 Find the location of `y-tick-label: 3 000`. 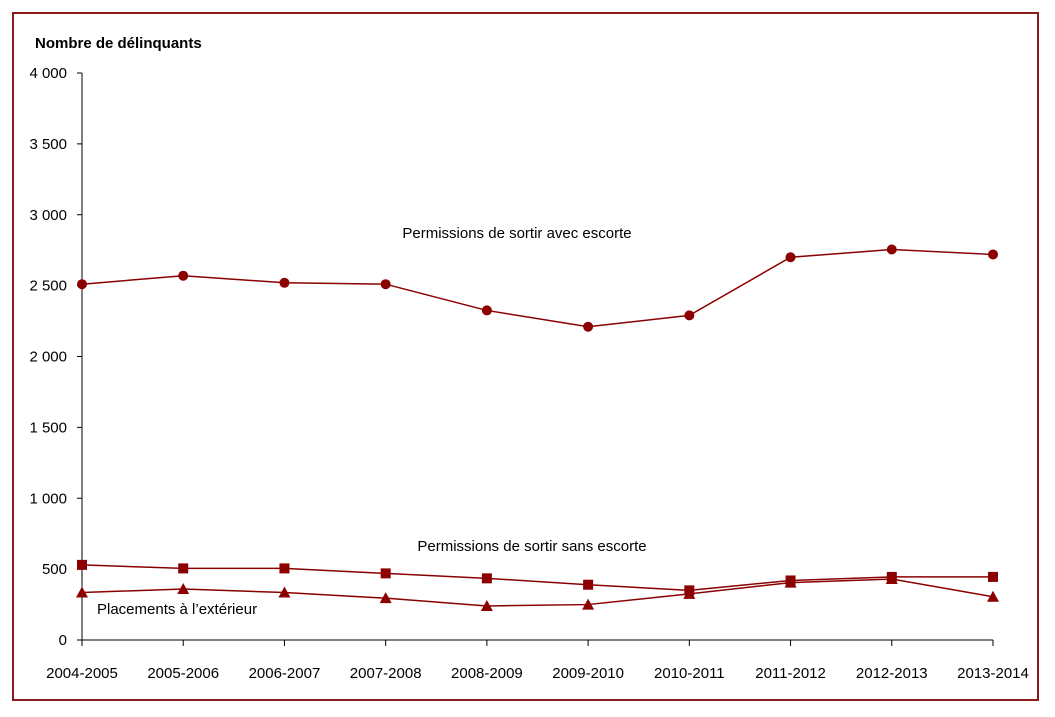

y-tick-label: 3 000 is located at coordinates (48, 215).